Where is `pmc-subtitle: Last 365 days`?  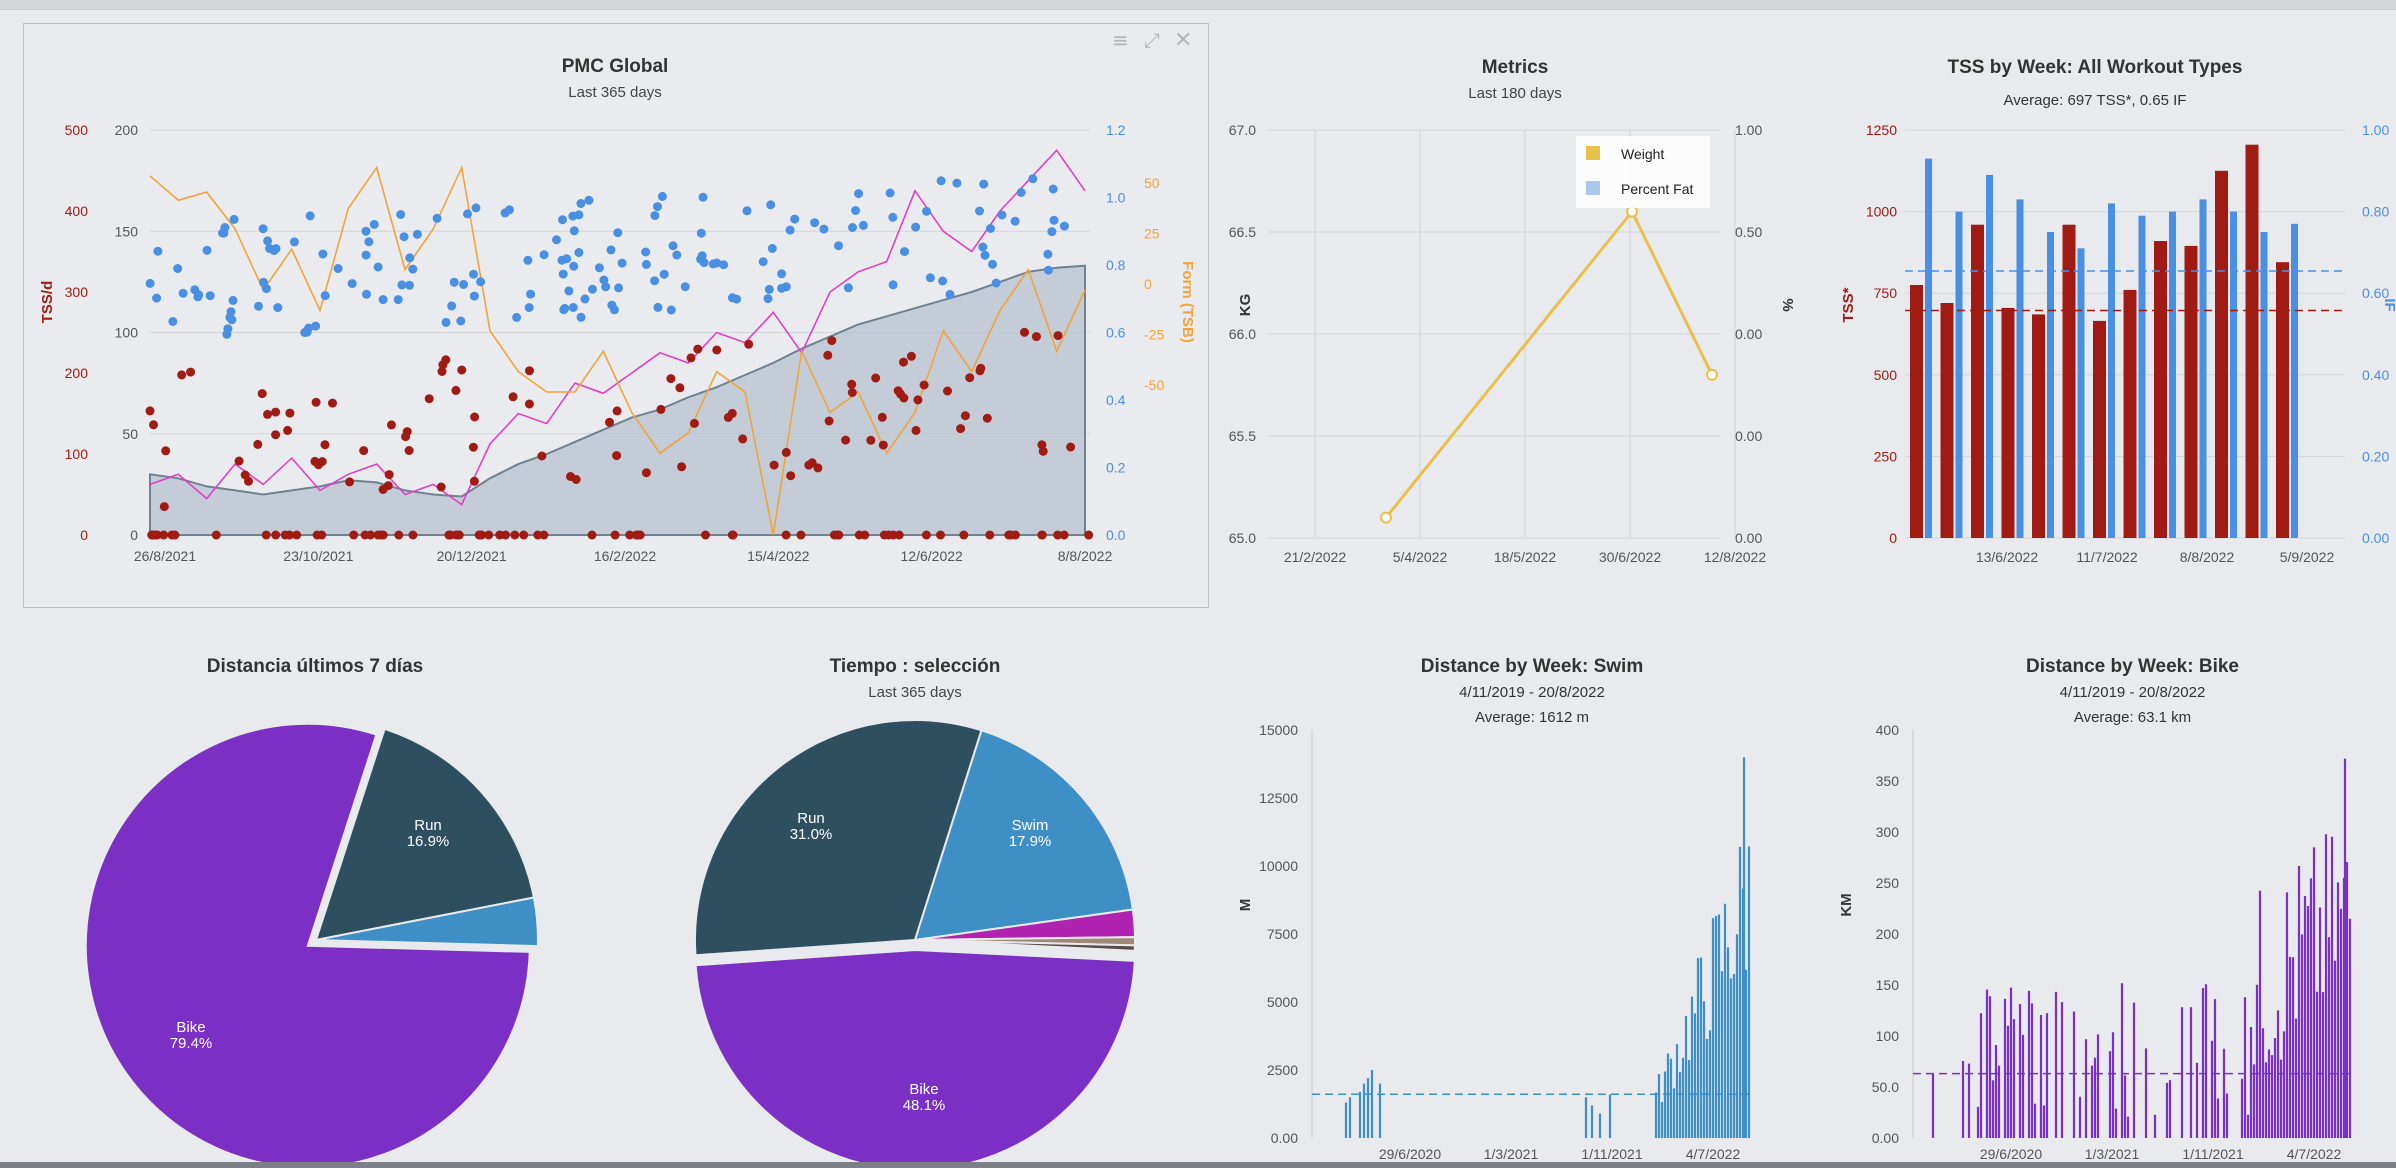 pmc-subtitle: Last 365 days is located at coordinates (614, 92).